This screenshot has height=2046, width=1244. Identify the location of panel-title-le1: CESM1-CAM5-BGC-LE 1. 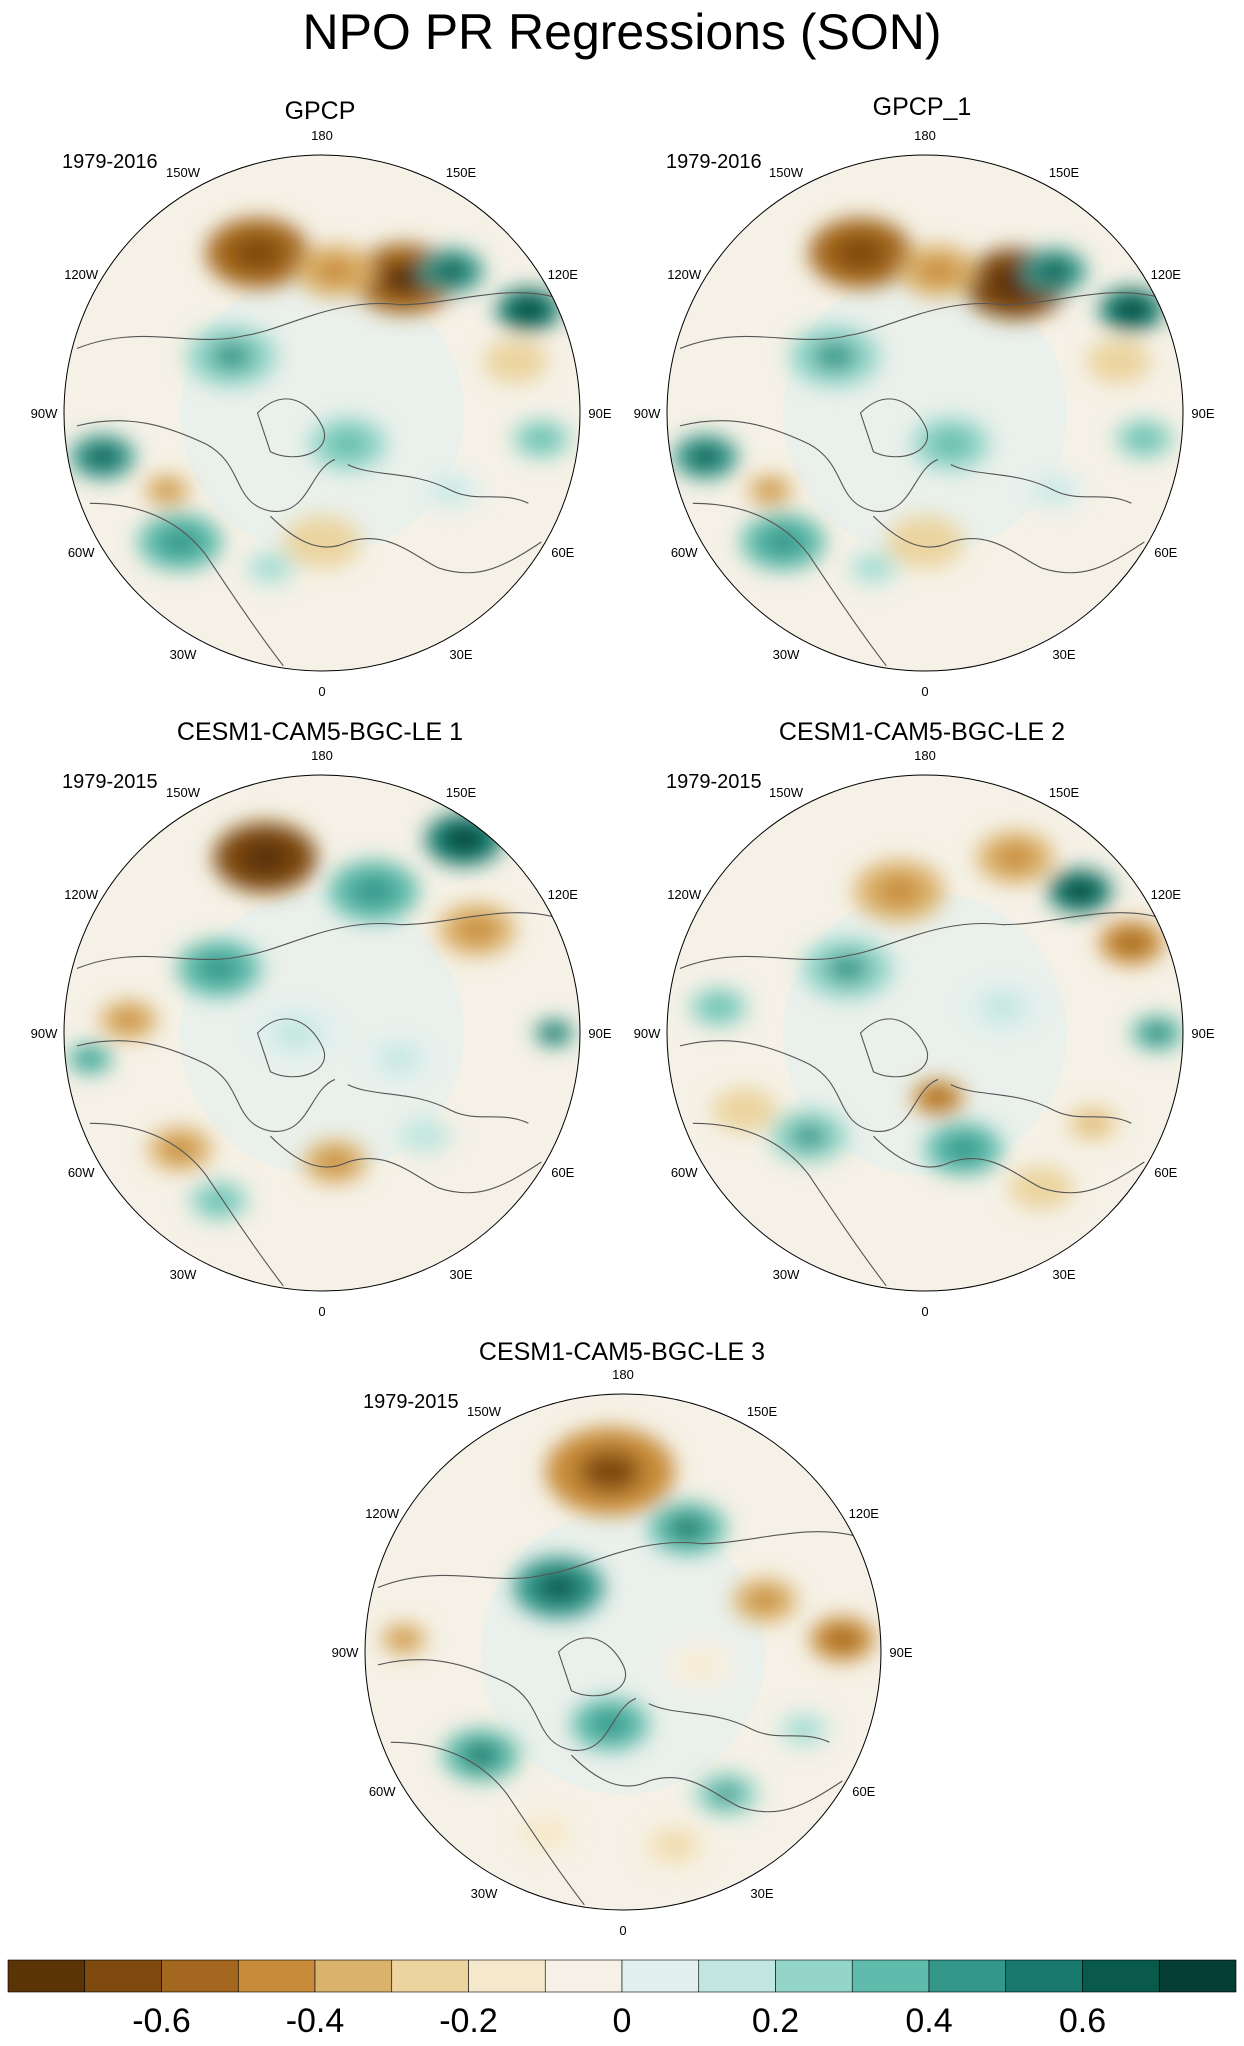
(320, 732).